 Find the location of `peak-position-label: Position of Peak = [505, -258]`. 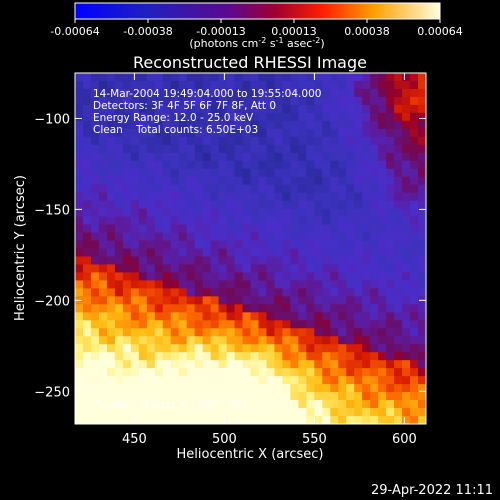

peak-position-label: Position of Peak = [505, -258] is located at coordinates (172, 405).